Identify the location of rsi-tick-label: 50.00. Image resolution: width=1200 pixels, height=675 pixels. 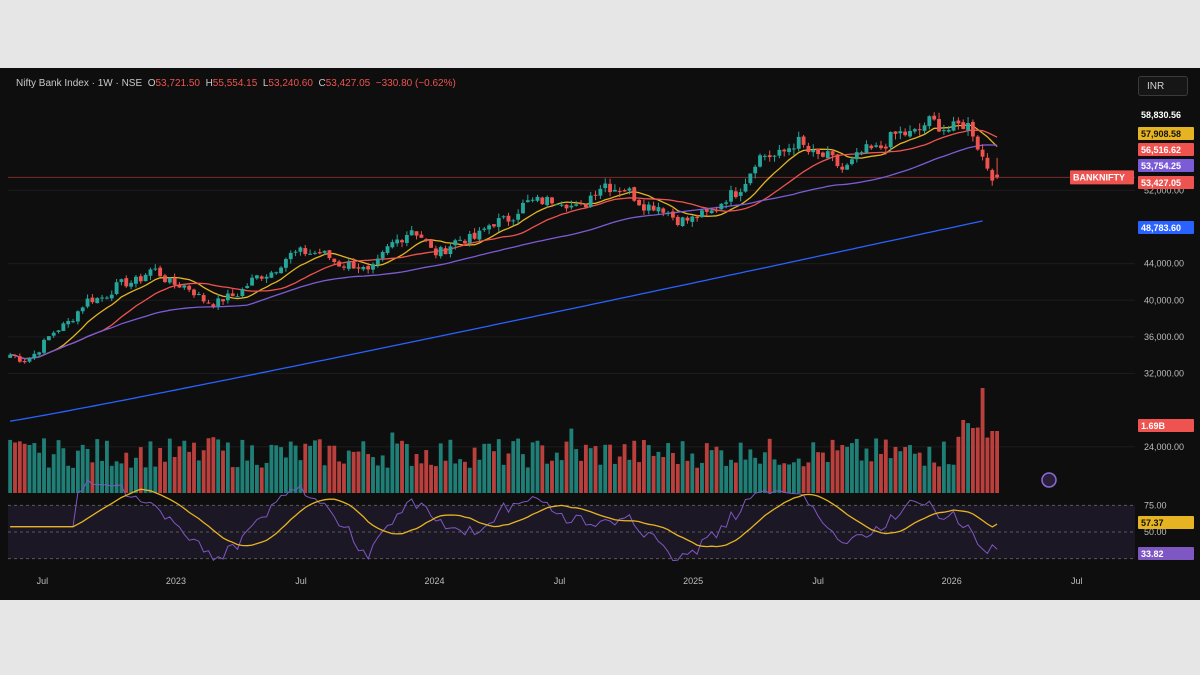
(1155, 532).